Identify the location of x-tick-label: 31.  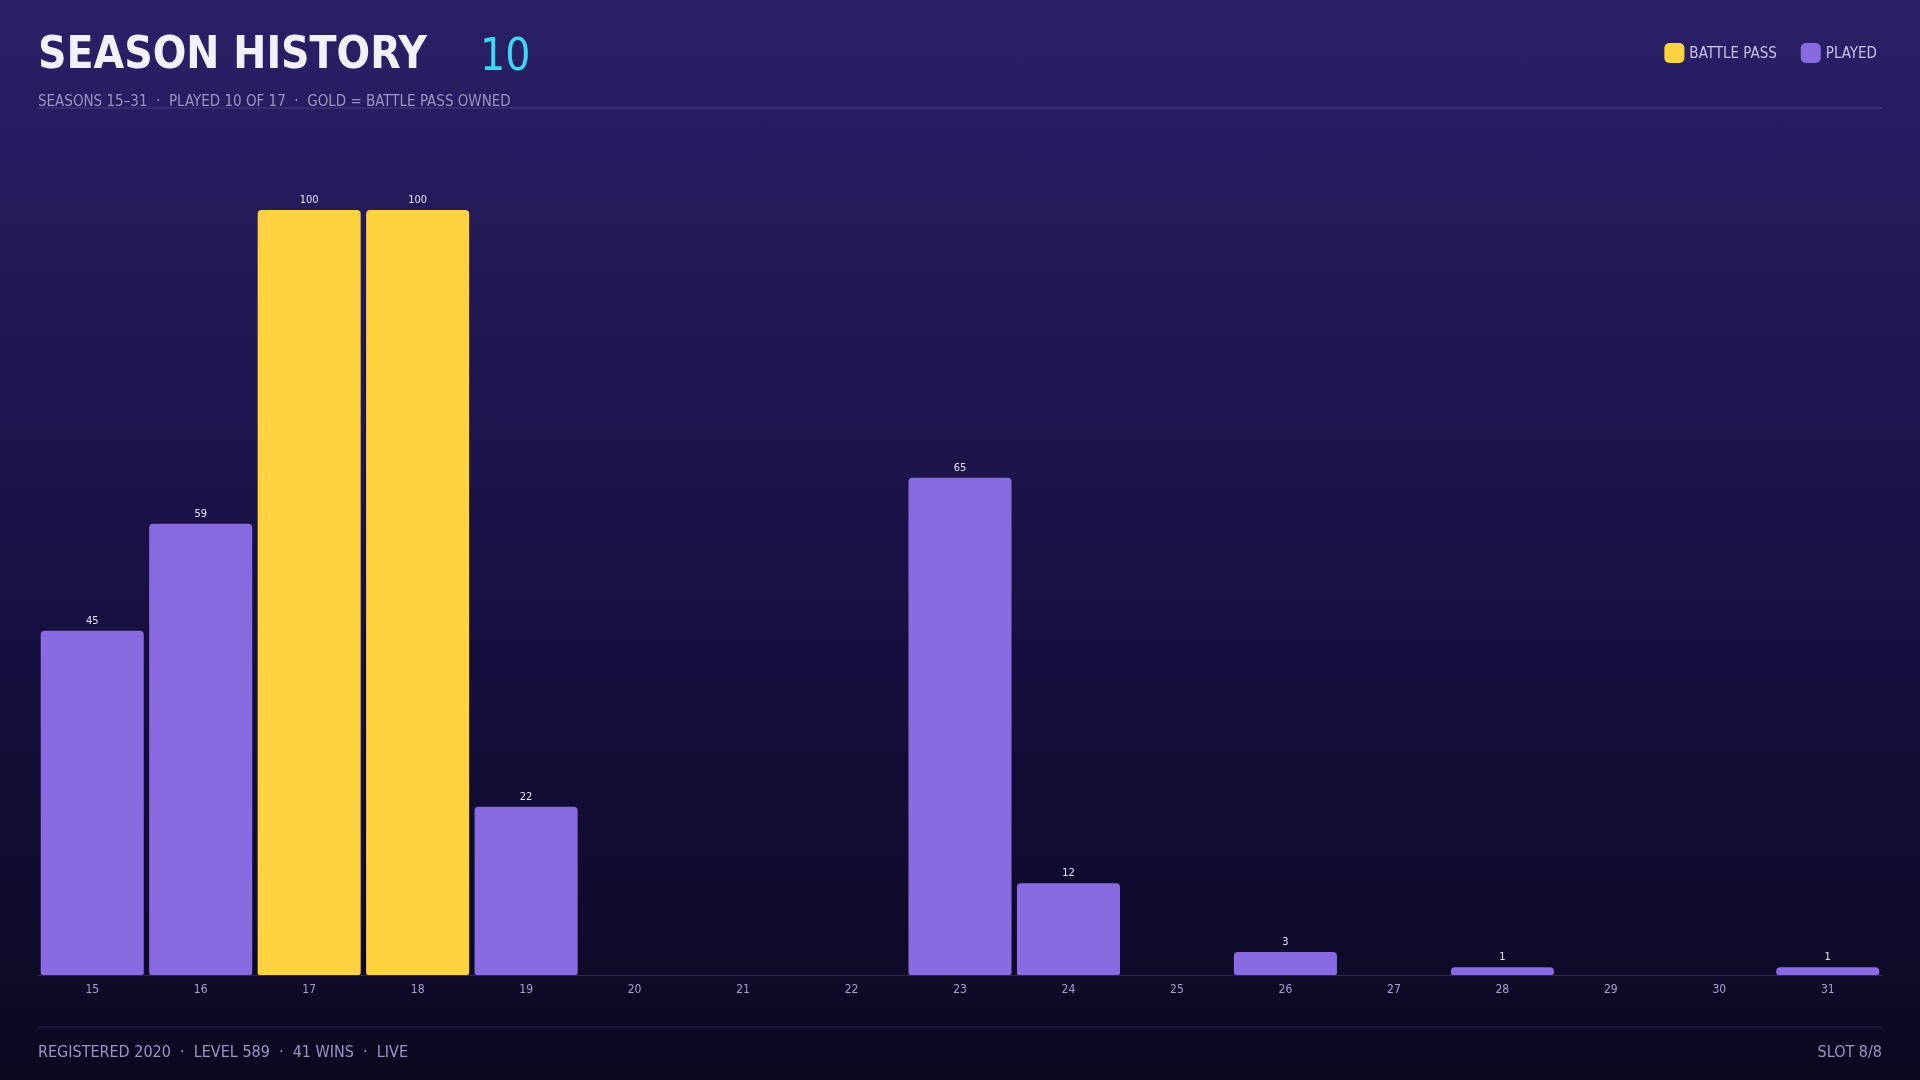
(1827, 989).